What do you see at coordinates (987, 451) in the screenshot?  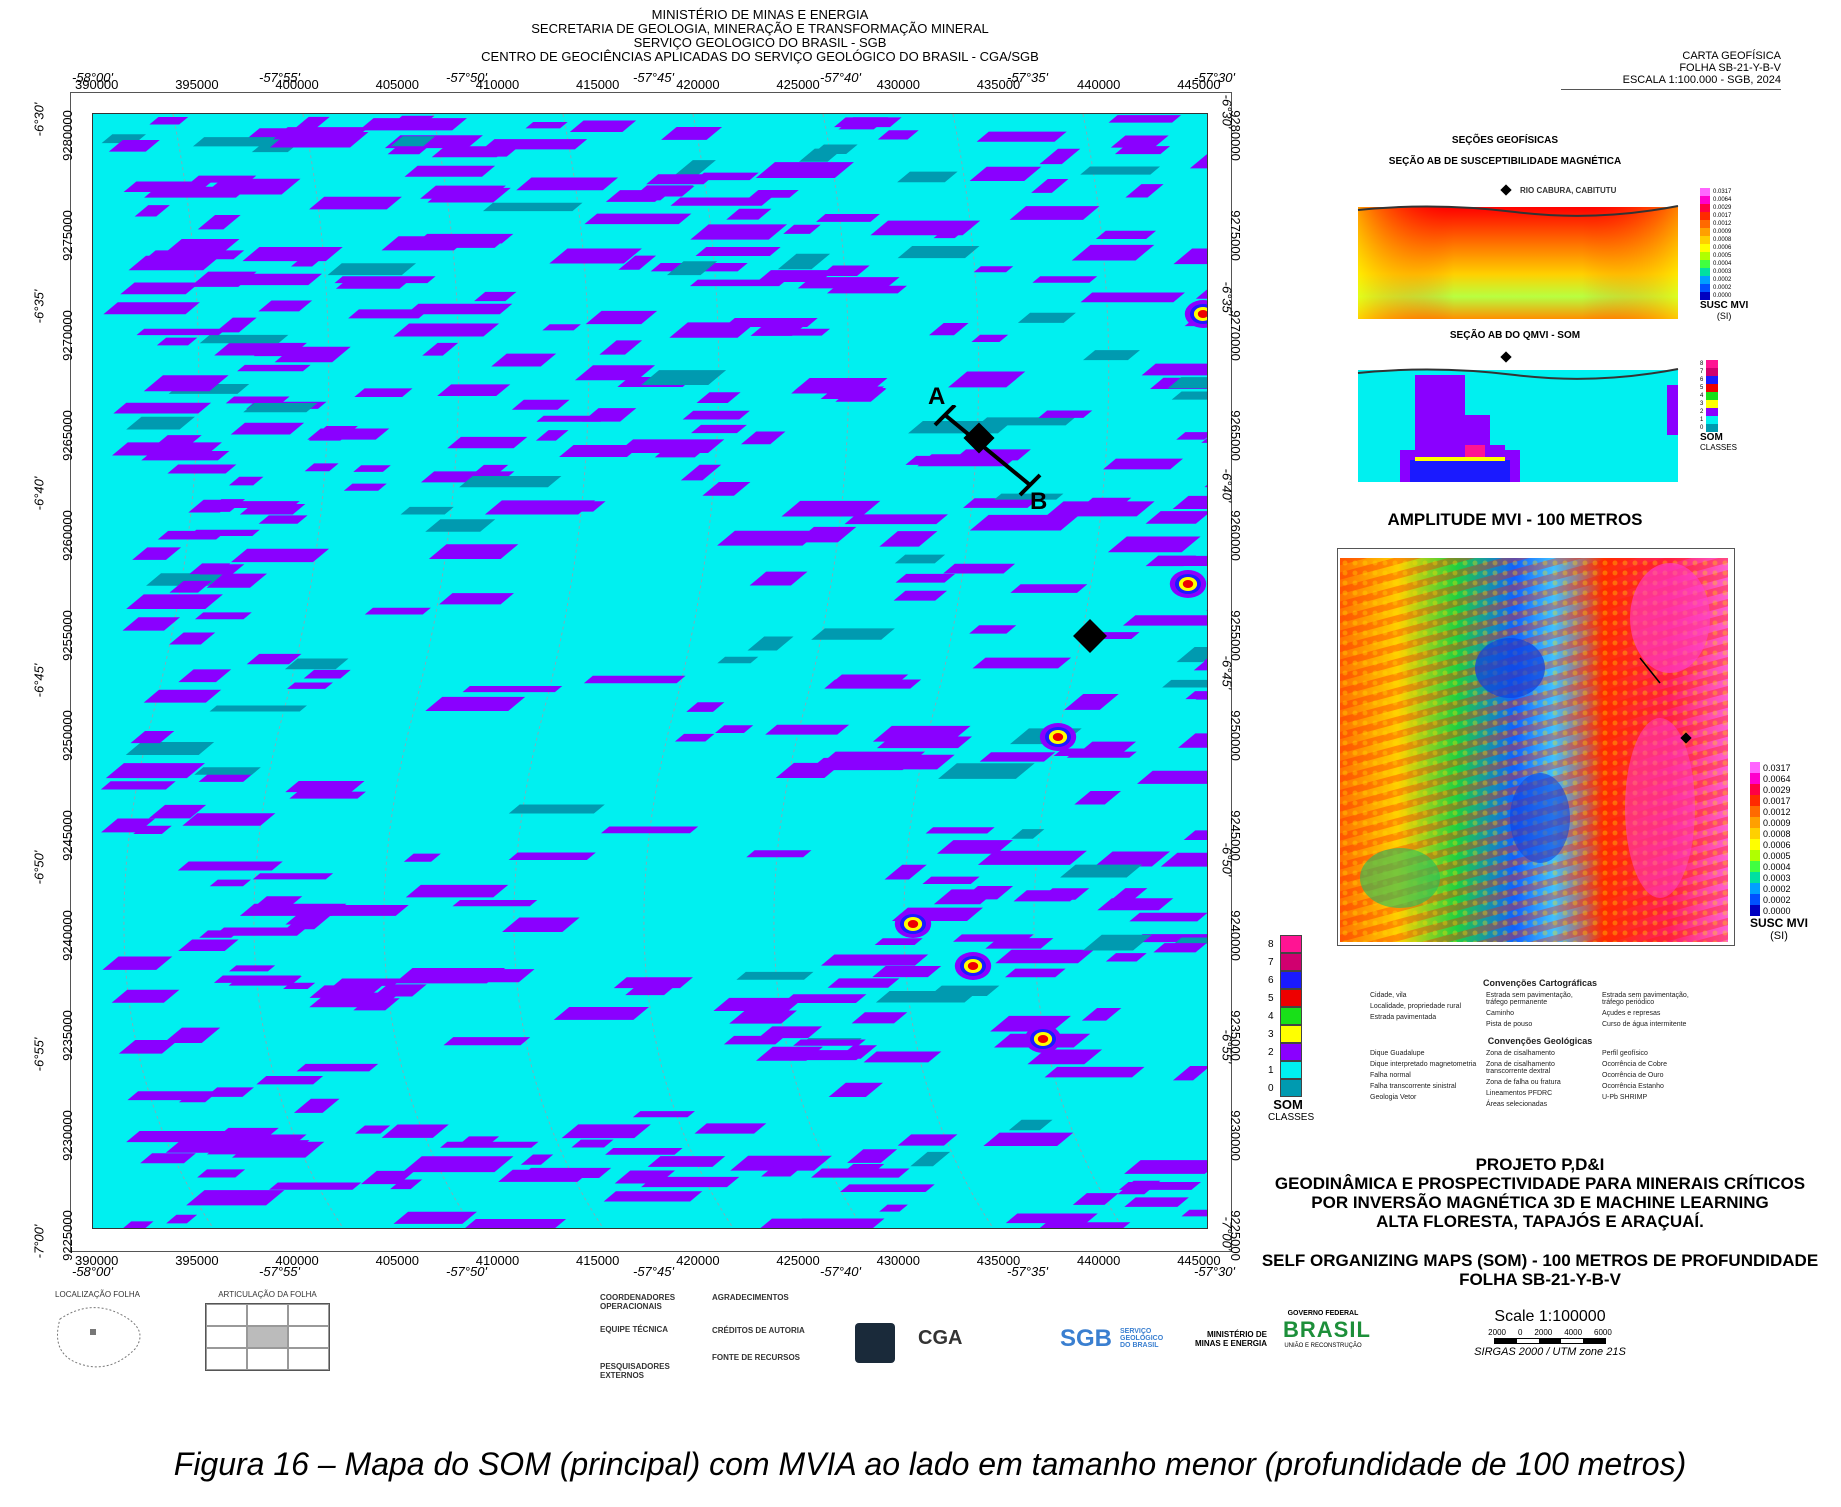 I see `profile-line` at bounding box center [987, 451].